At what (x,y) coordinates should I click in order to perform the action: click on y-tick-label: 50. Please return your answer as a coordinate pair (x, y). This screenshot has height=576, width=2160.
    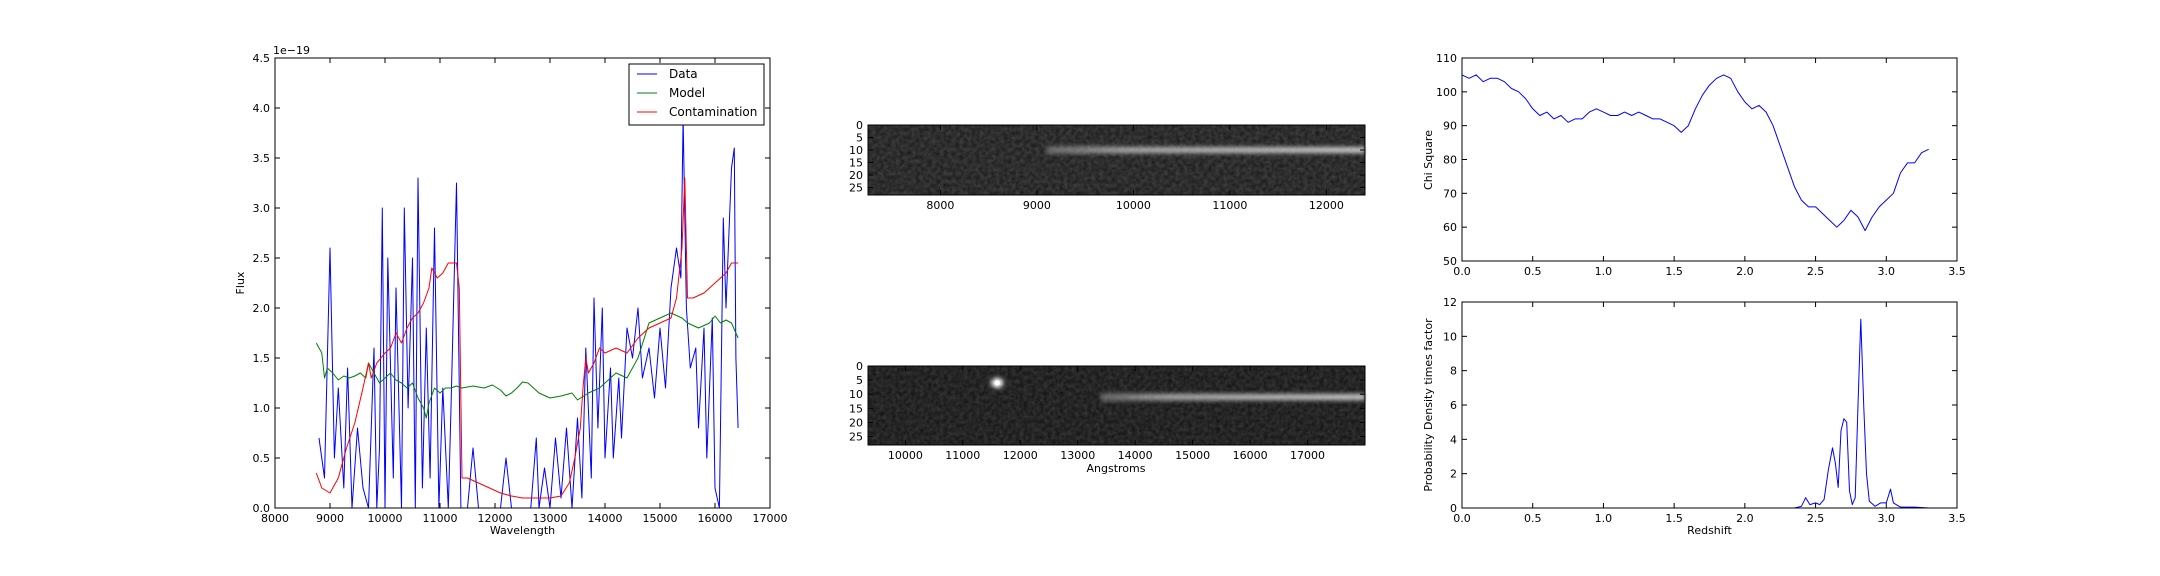
    Looking at the image, I should click on (1450, 261).